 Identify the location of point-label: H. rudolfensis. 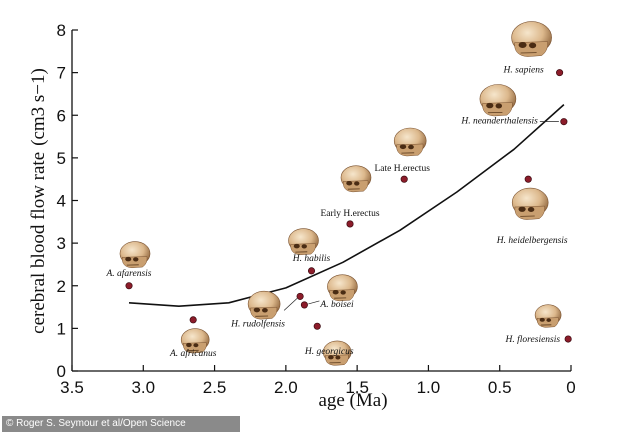
(257, 323).